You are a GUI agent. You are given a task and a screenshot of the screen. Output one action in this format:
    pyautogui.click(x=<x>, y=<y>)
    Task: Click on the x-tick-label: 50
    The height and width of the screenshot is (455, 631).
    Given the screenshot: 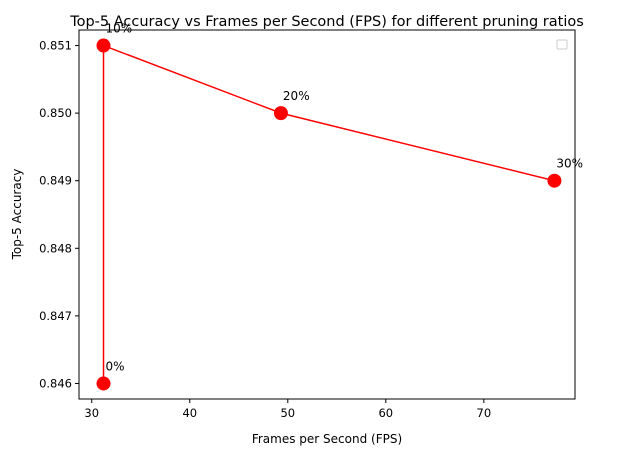 What is the action you would take?
    pyautogui.click(x=287, y=413)
    